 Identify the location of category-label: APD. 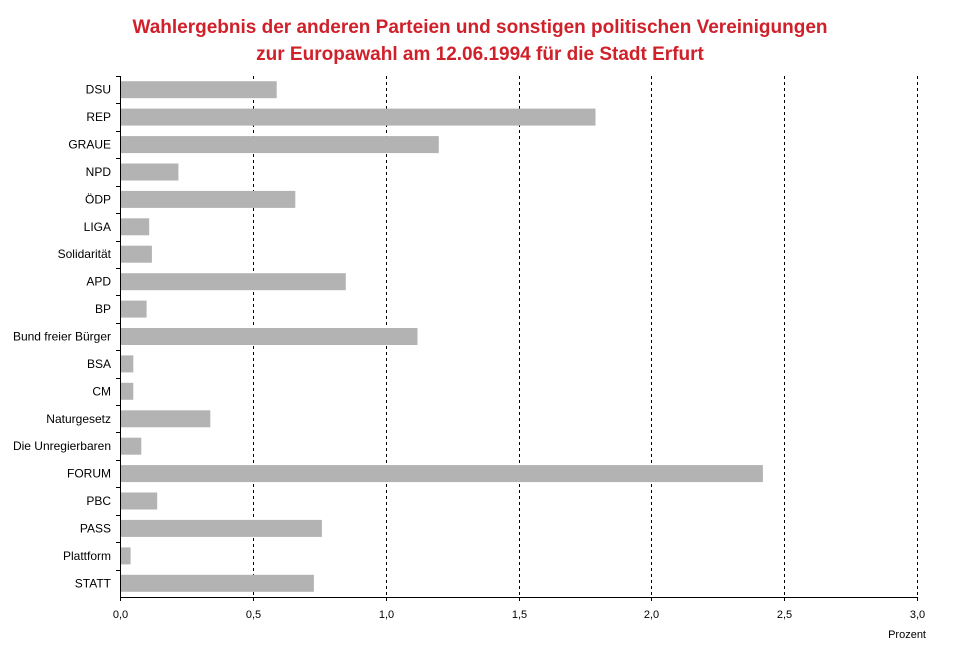
(98, 282).